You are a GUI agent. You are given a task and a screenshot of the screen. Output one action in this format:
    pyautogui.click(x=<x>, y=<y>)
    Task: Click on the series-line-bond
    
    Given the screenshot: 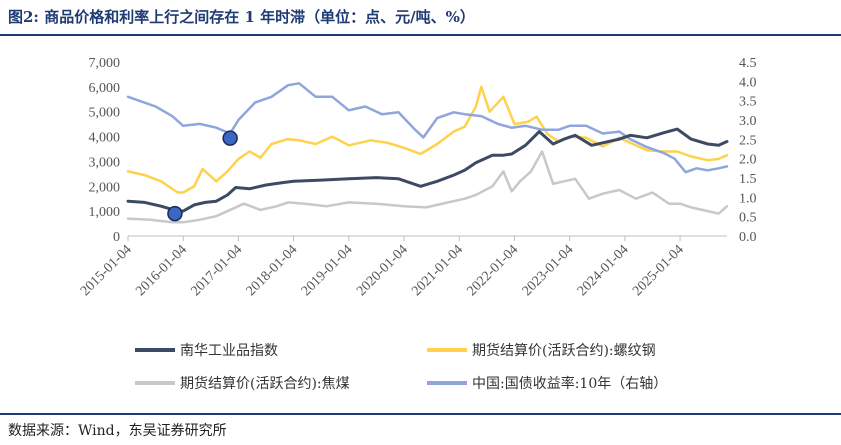 What is the action you would take?
    pyautogui.click(x=427, y=128)
    